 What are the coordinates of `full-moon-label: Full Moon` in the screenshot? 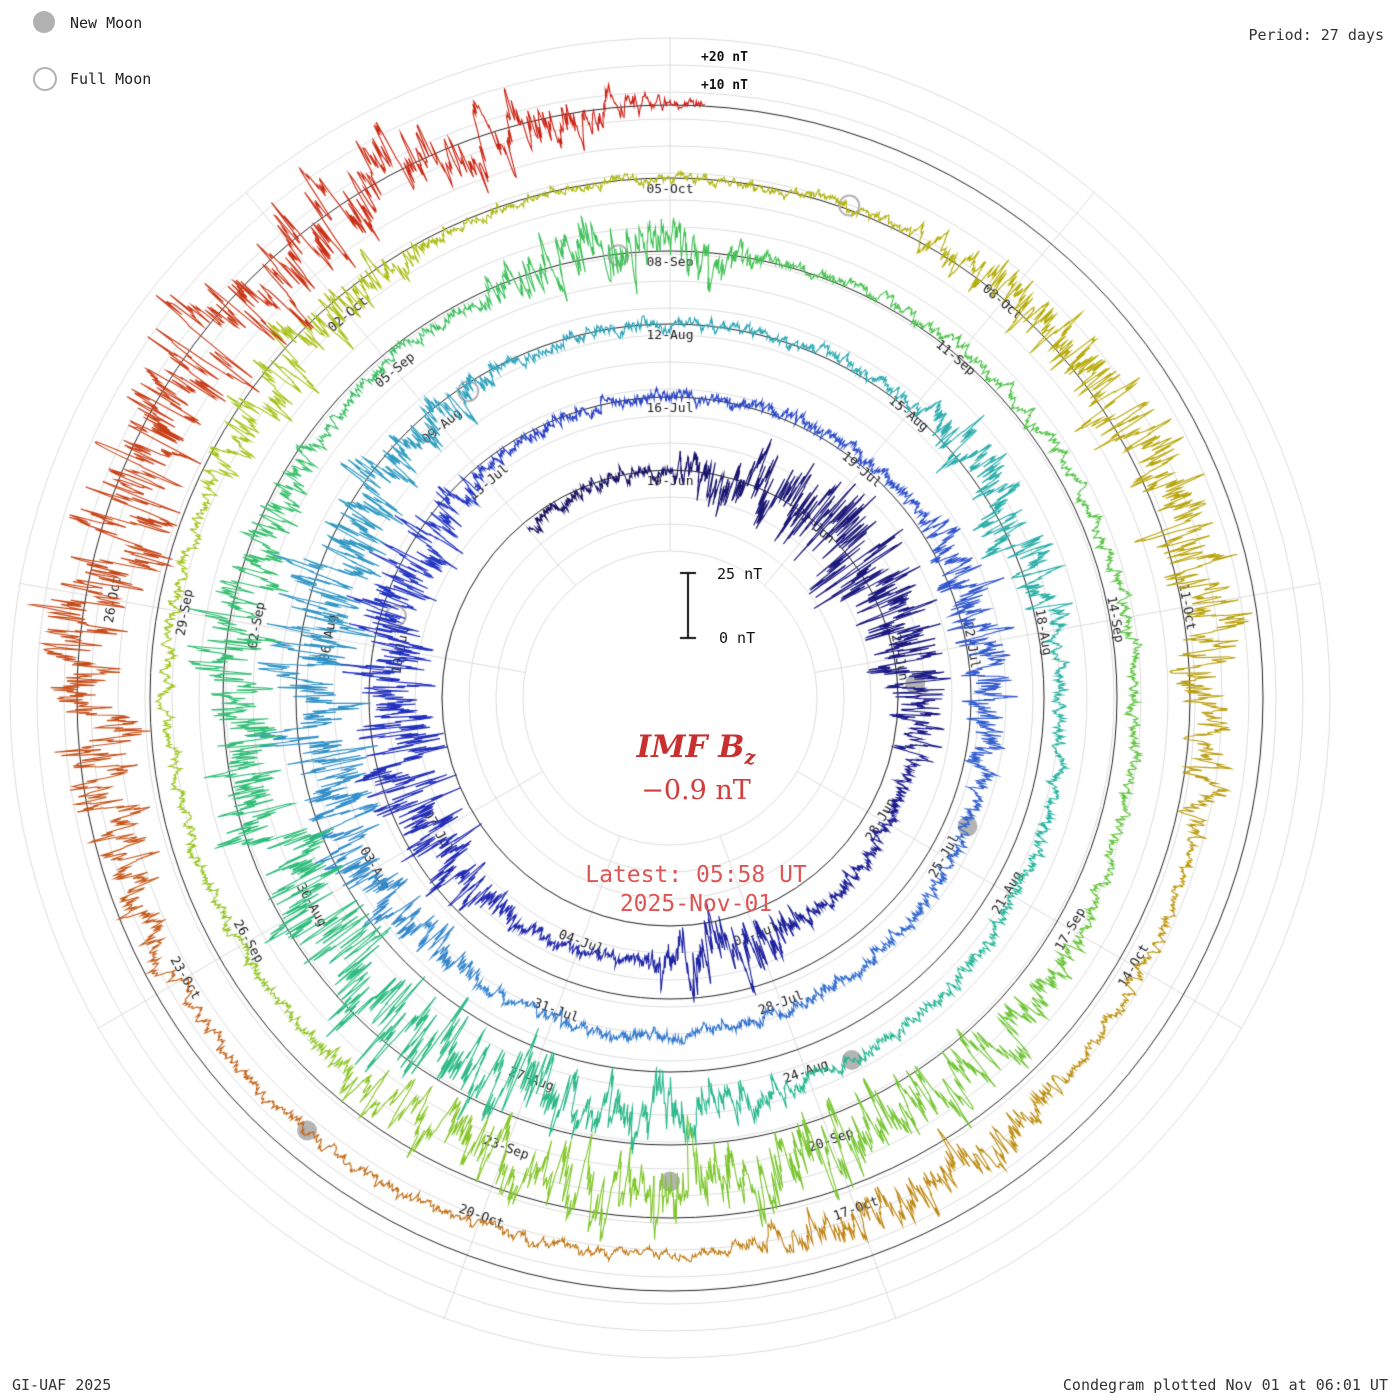 It's located at (111, 79).